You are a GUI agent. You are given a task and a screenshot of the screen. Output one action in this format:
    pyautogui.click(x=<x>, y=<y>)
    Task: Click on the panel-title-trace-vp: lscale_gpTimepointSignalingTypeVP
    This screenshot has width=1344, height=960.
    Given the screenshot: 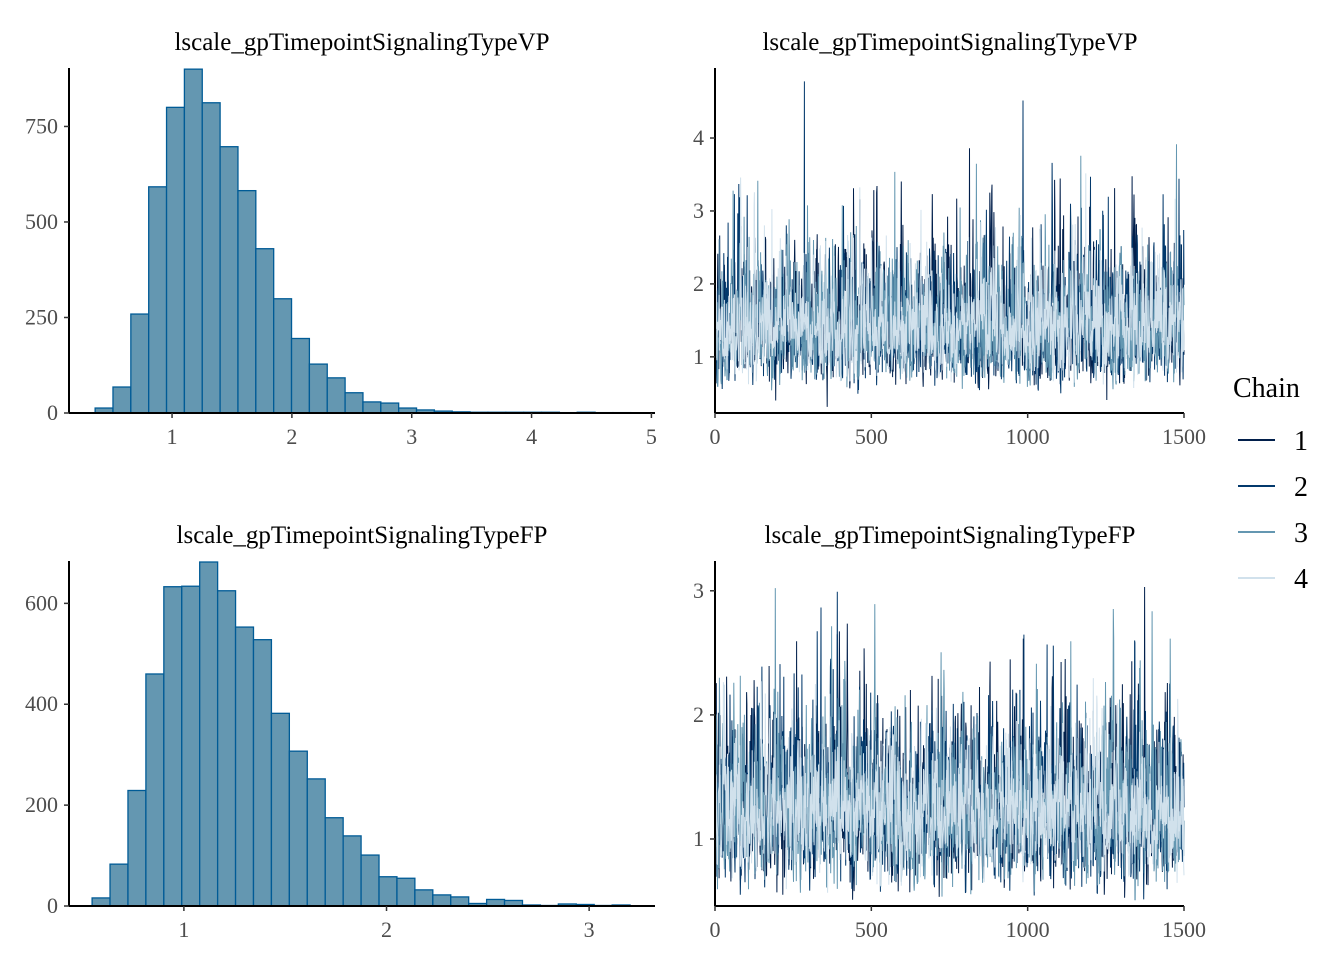 What is the action you would take?
    pyautogui.click(x=949, y=42)
    